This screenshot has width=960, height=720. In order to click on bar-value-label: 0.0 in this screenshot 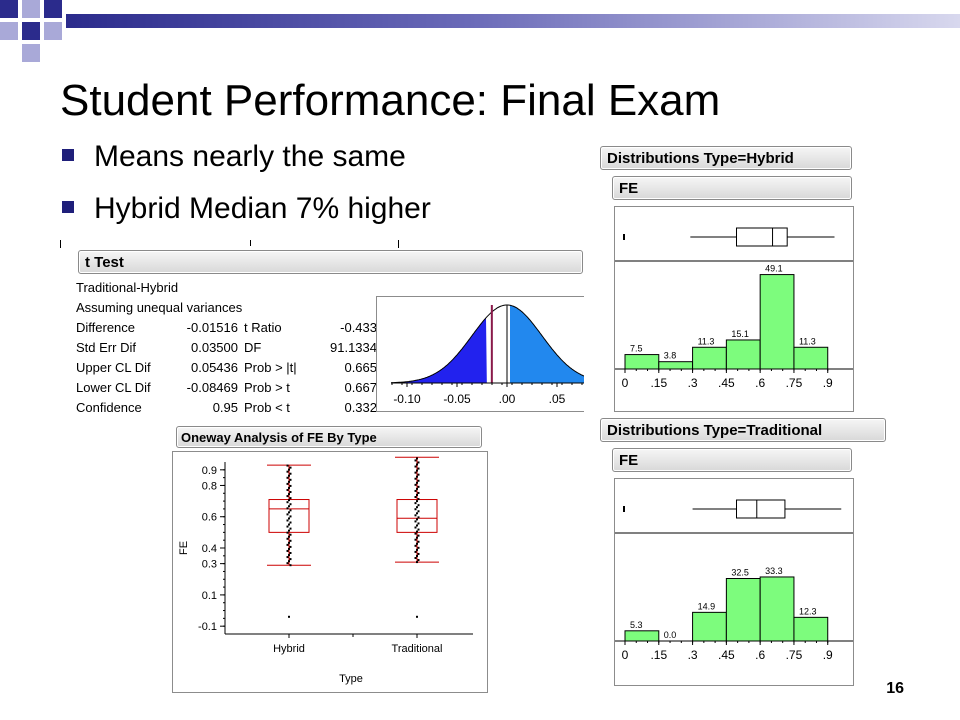, I will do `click(670, 635)`.